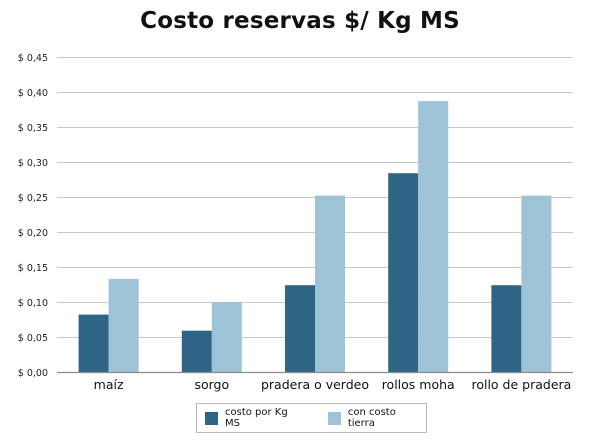 This screenshot has height=444, width=600. What do you see at coordinates (33, 268) in the screenshot?
I see `y-tick-label: $ 0,15` at bounding box center [33, 268].